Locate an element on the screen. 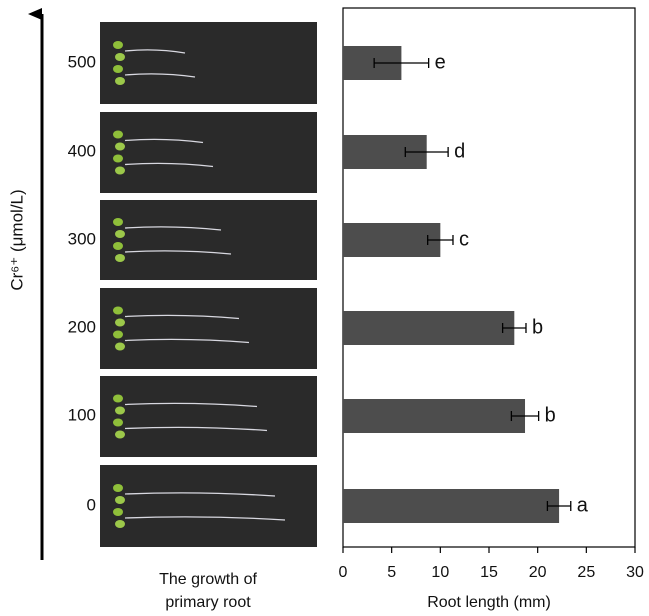 Image resolution: width=649 pixels, height=616 pixels. y-axis-title: Cr⁶⁺ (μmol/L) is located at coordinates (16, 239).